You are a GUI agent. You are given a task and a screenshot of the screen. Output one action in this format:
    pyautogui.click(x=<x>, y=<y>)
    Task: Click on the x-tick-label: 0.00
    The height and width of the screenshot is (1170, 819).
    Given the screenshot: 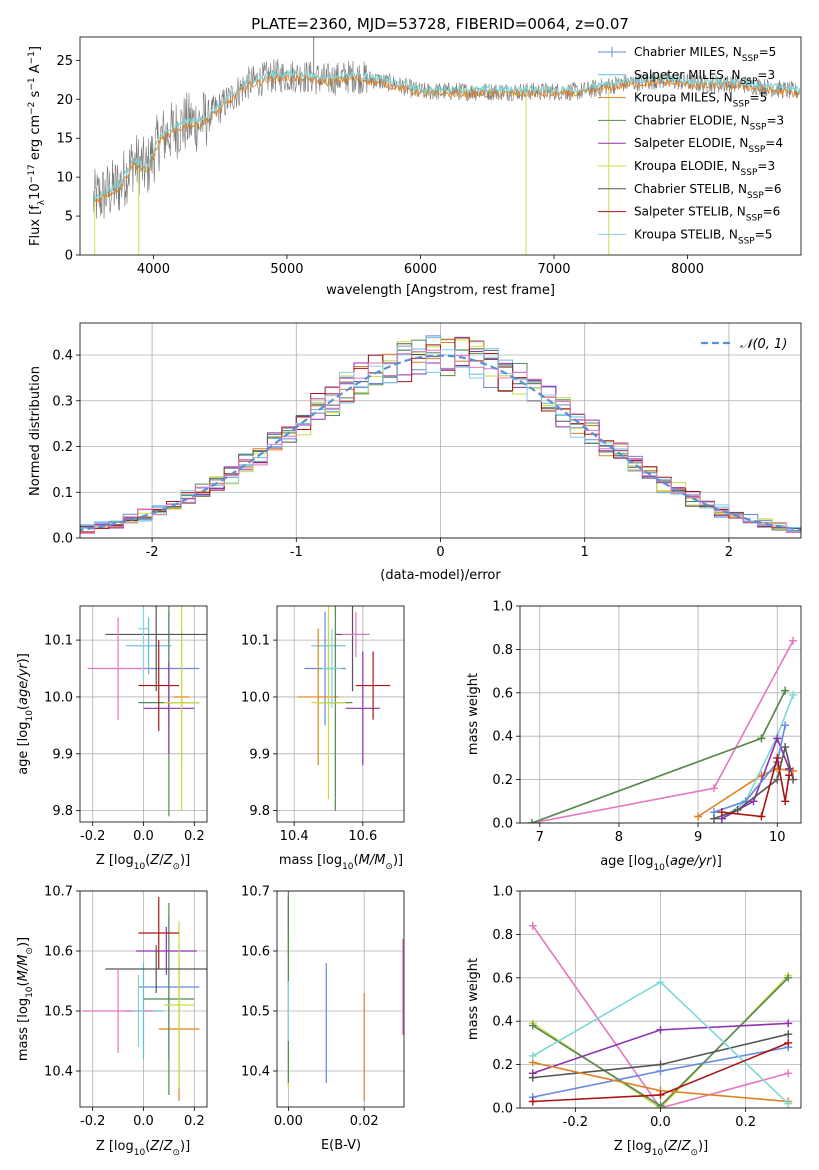 What is the action you would take?
    pyautogui.click(x=288, y=1121)
    